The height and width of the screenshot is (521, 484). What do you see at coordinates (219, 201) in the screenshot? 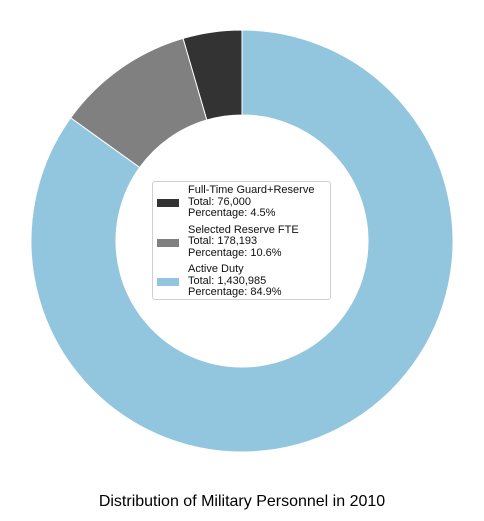
I see `legend-total: Total: 76,000` at bounding box center [219, 201].